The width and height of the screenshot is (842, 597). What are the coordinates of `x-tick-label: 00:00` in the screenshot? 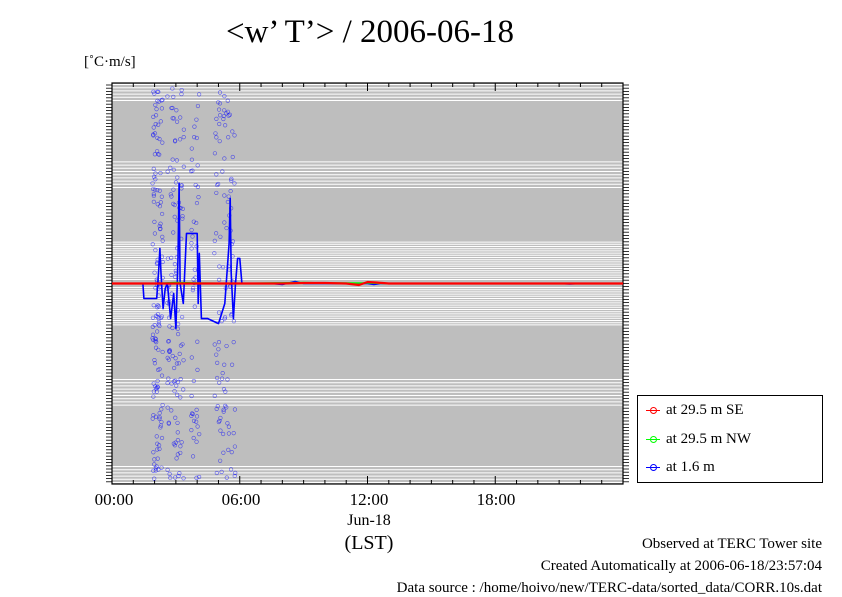 It's located at (114, 499).